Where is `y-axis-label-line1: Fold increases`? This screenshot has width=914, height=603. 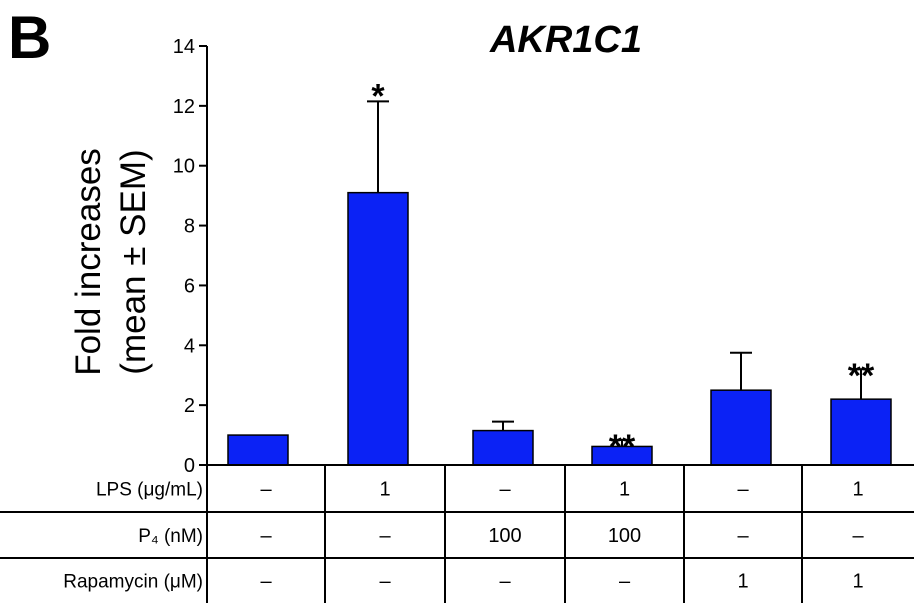
y-axis-label-line1: Fold increases is located at coordinates (88, 262).